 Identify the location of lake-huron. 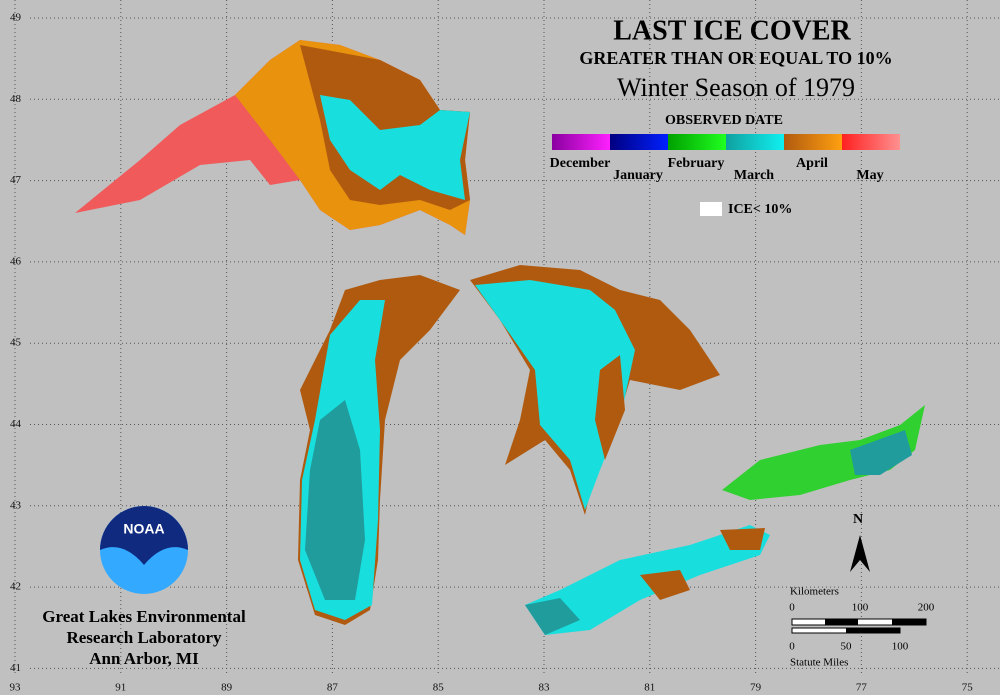
(595, 390).